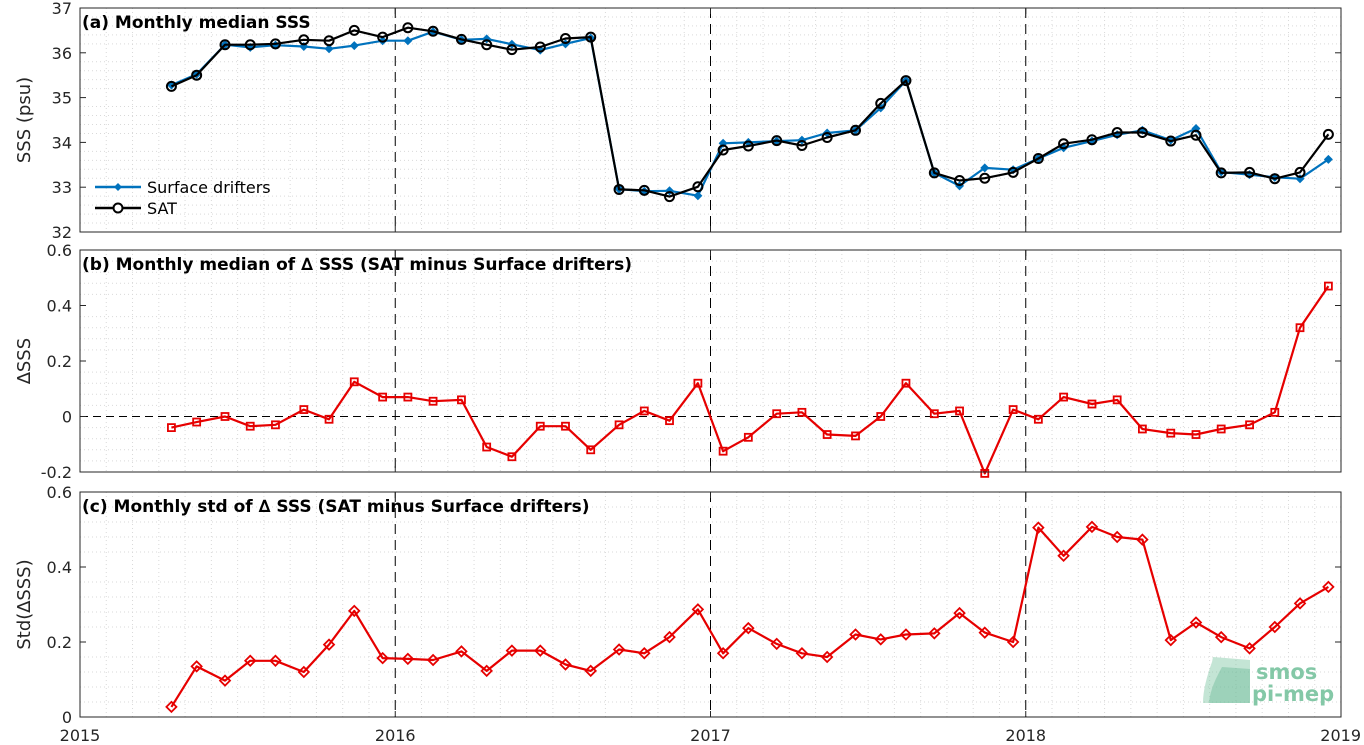 The image size is (1364, 745). Describe the element at coordinates (1293, 694) in the screenshot. I see `logo-text-pi-mep: pi-mep` at that location.